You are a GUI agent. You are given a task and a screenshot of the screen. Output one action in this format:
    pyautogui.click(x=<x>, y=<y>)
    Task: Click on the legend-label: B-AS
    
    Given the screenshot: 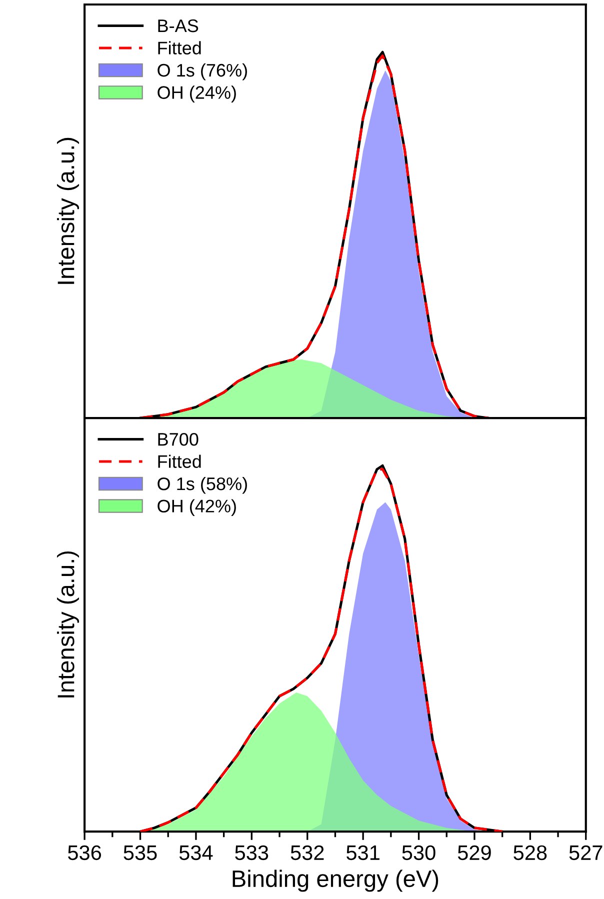 What is the action you would take?
    pyautogui.click(x=178, y=25)
    